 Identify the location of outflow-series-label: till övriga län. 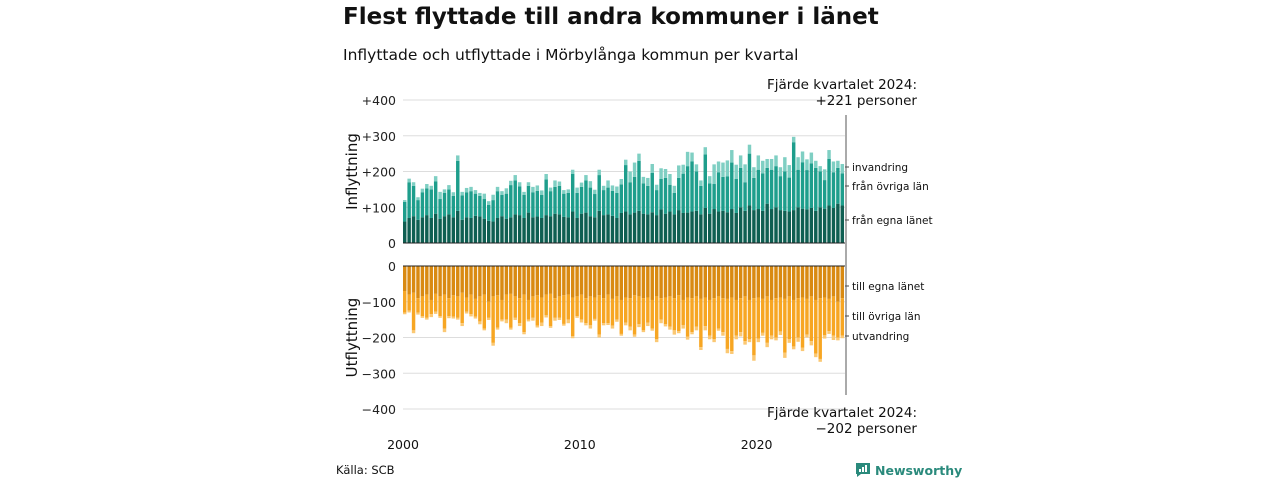
(886, 317).